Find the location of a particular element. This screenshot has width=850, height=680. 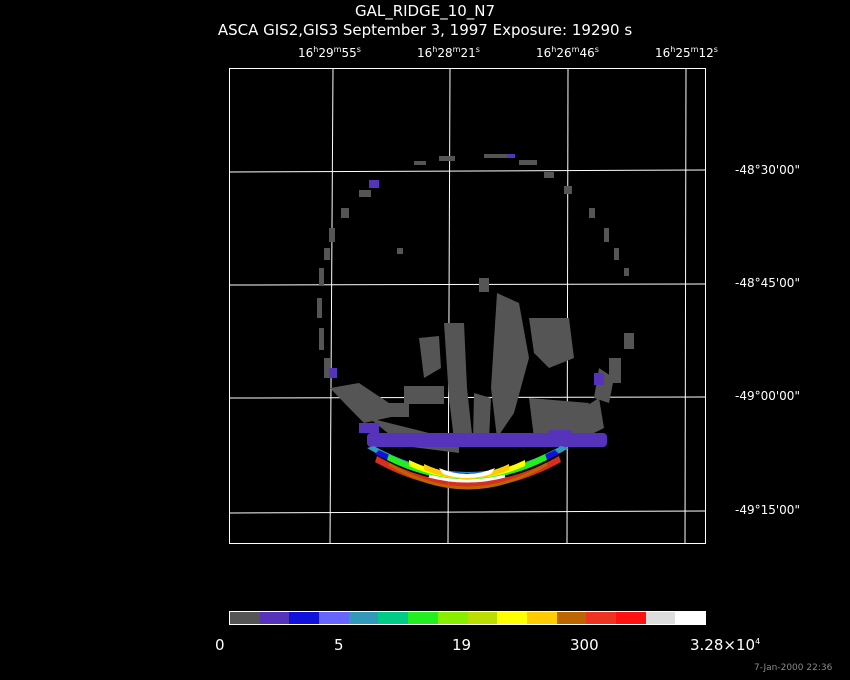

colorbar-label: 19 is located at coordinates (462, 645).